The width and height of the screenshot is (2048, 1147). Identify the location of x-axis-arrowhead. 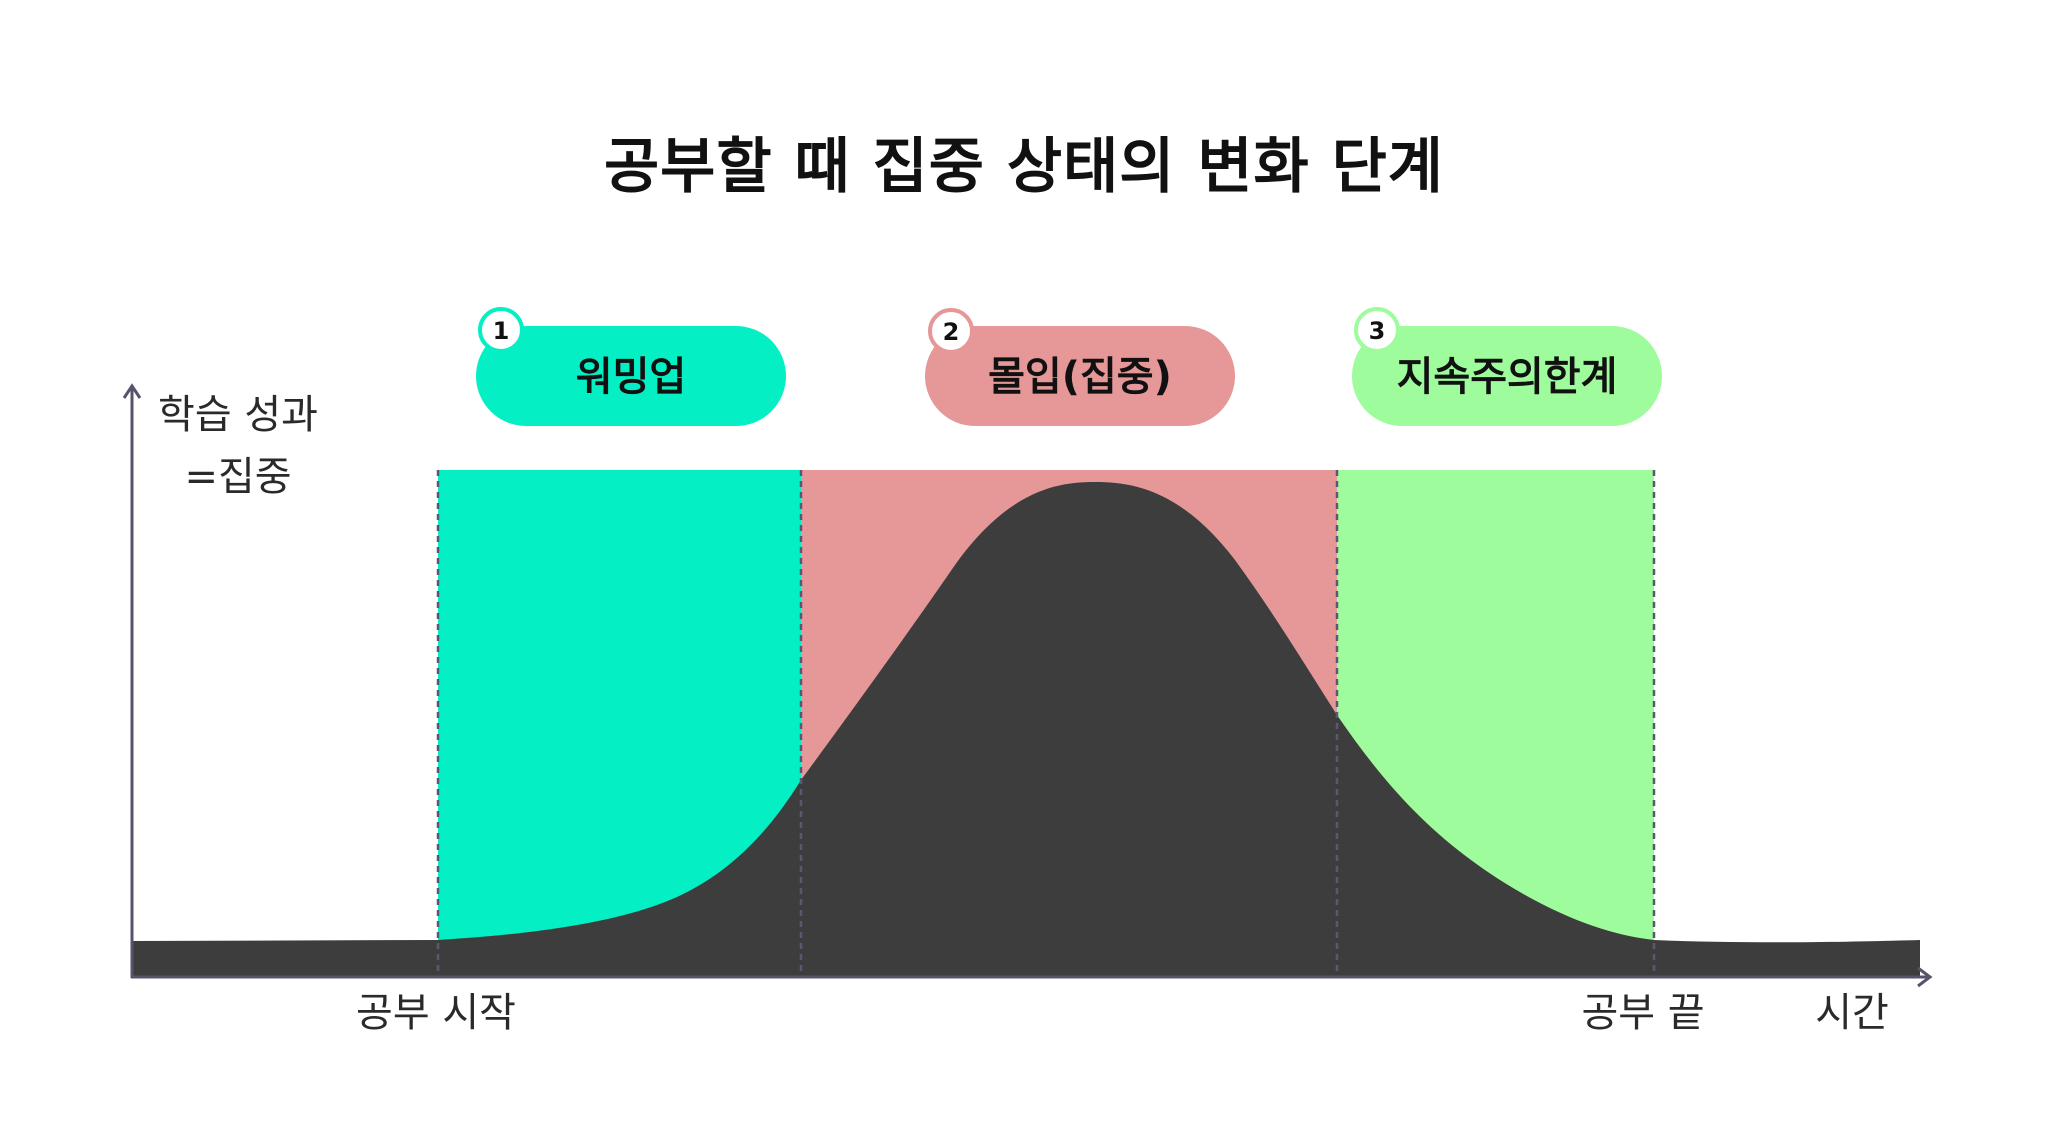
(1925, 977).